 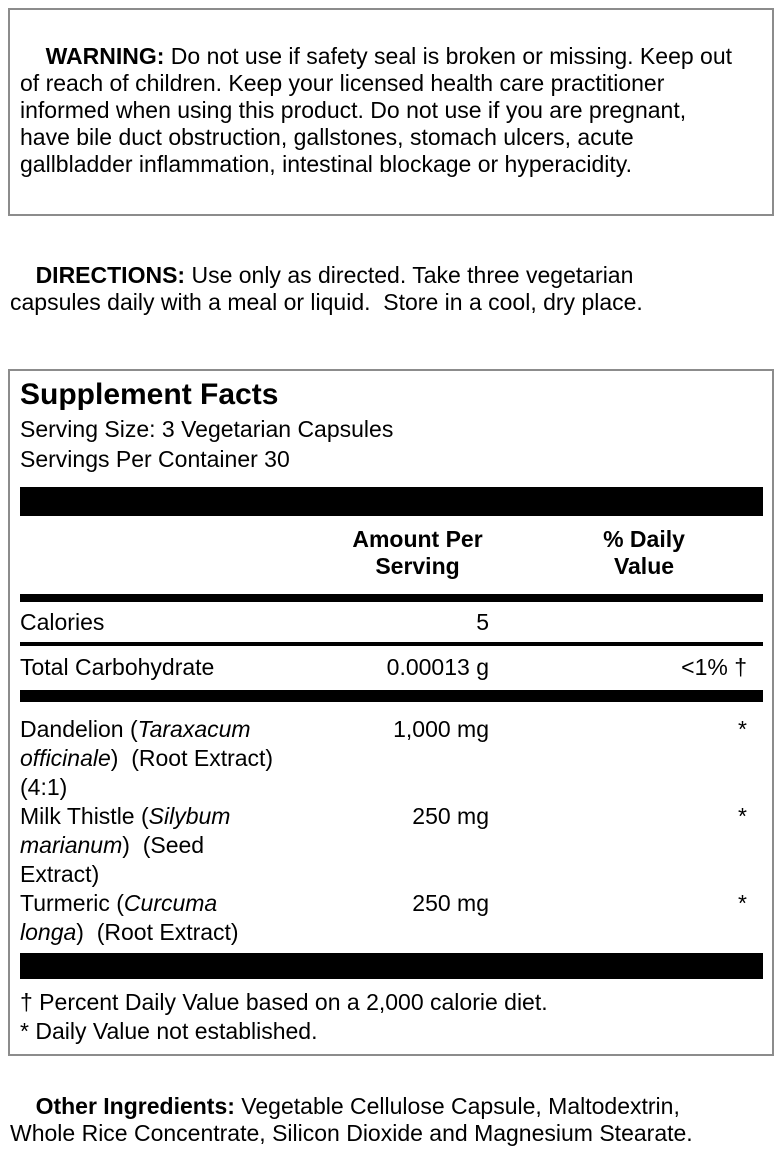 I want to click on table-header-row: Amount Per Serving % Daily Value, so click(x=391, y=555).